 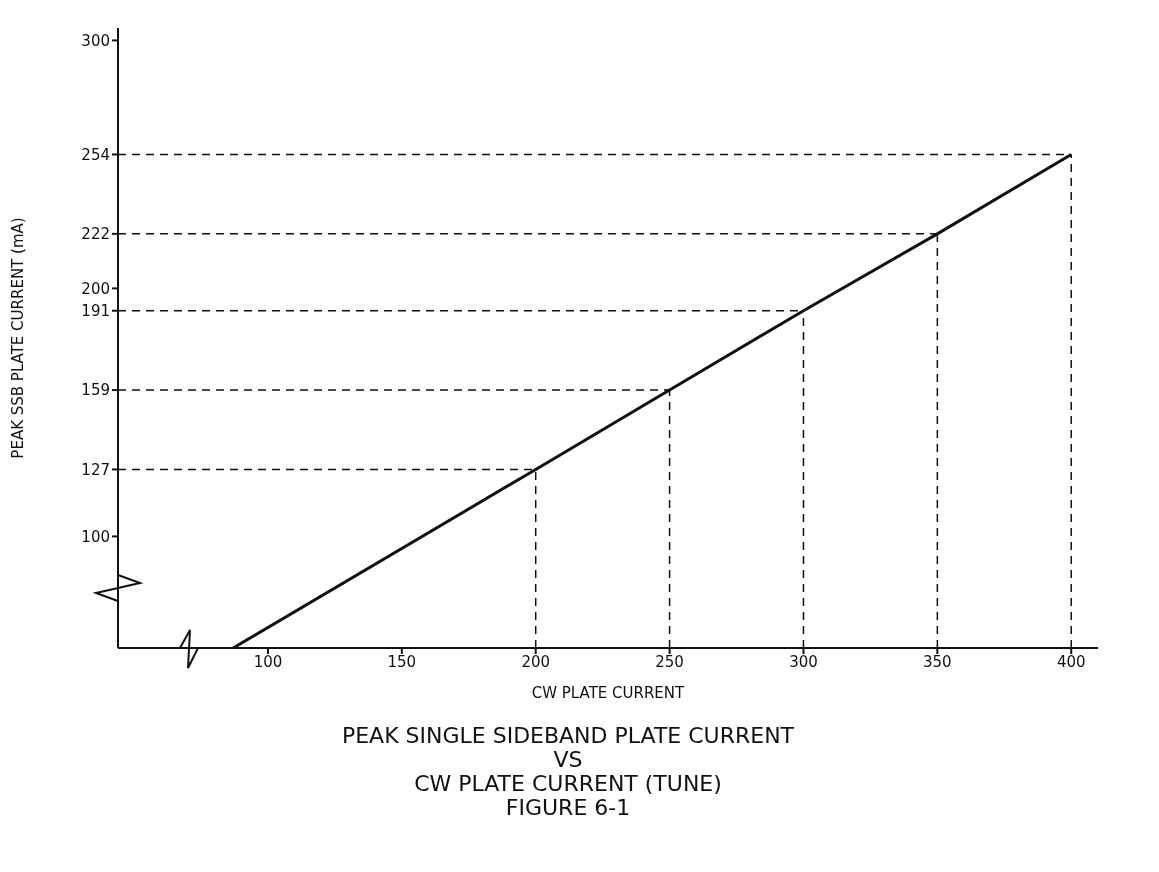 I want to click on y-tick-label: 300, so click(x=95, y=40).